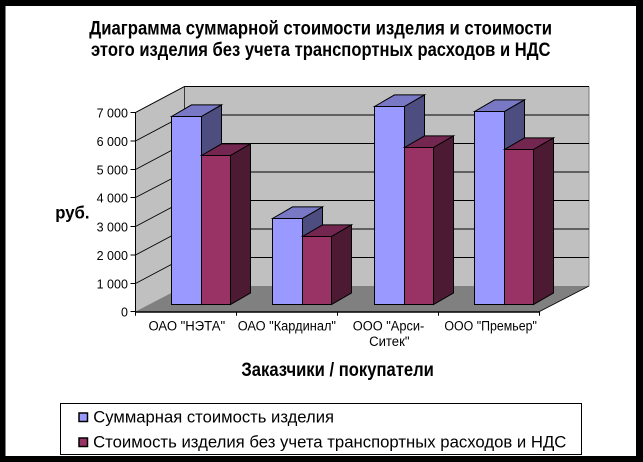 The image size is (643, 462). What do you see at coordinates (112, 199) in the screenshot?
I see `svg-text: 4 000` at bounding box center [112, 199].